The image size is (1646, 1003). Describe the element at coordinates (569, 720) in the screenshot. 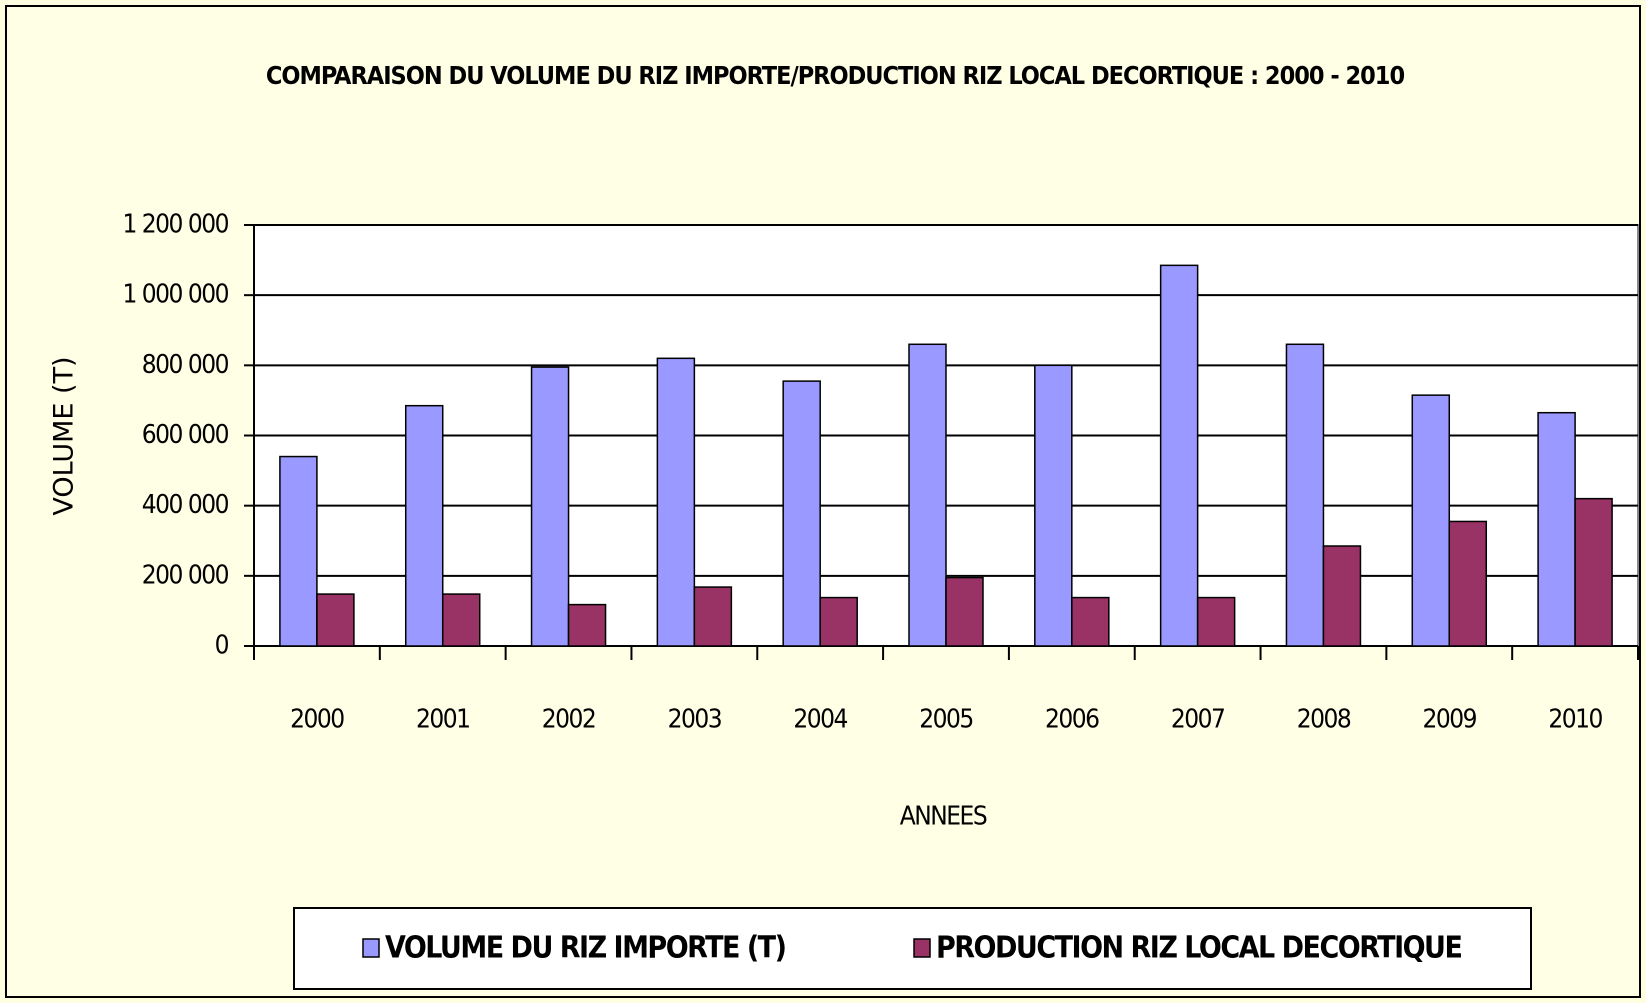

I see `x-tick-label: 2002` at that location.